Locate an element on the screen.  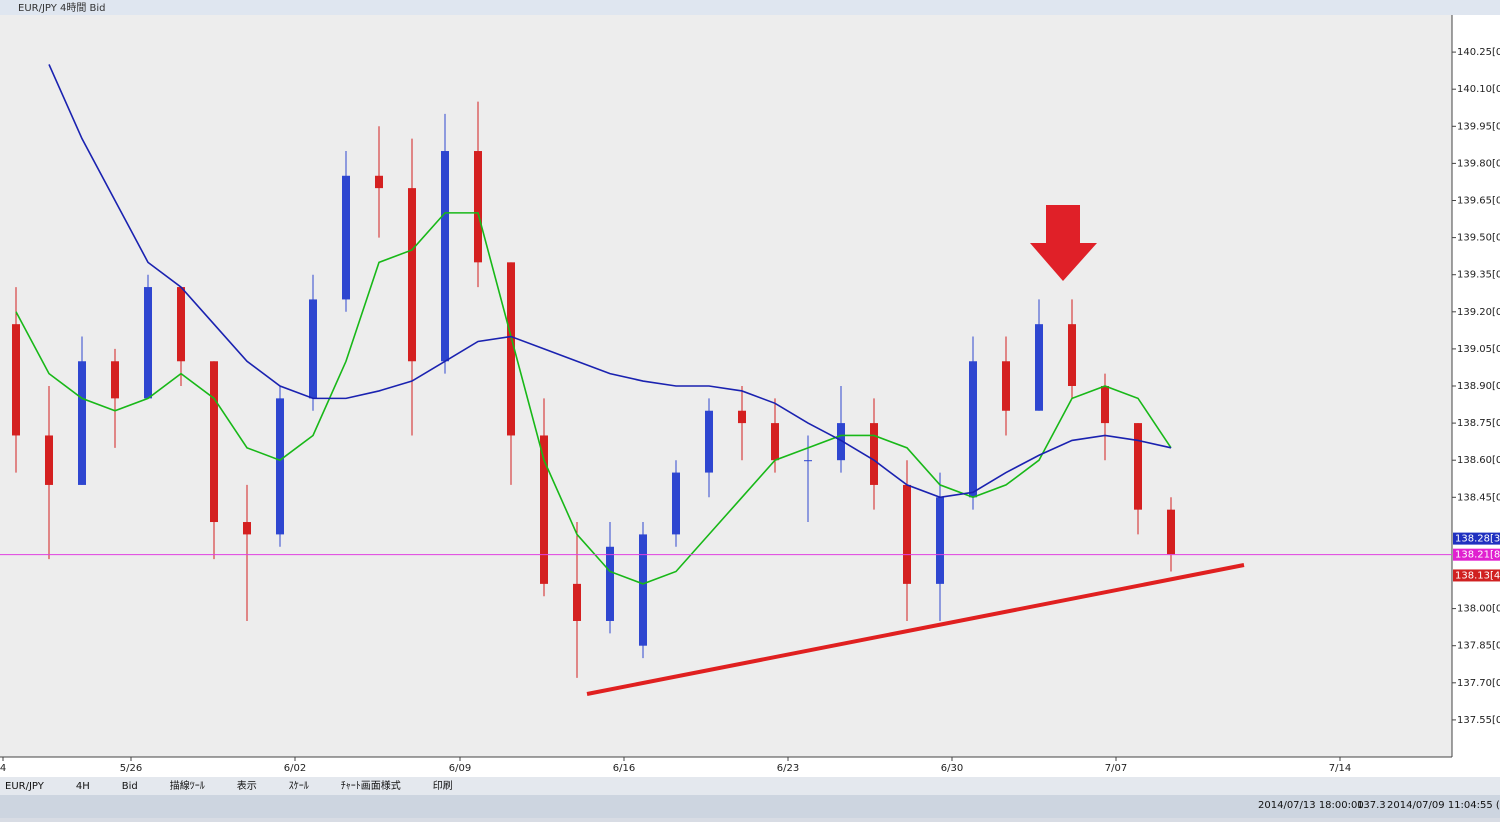
price-tag-label: 138.13[4 is located at coordinates (1477, 575).